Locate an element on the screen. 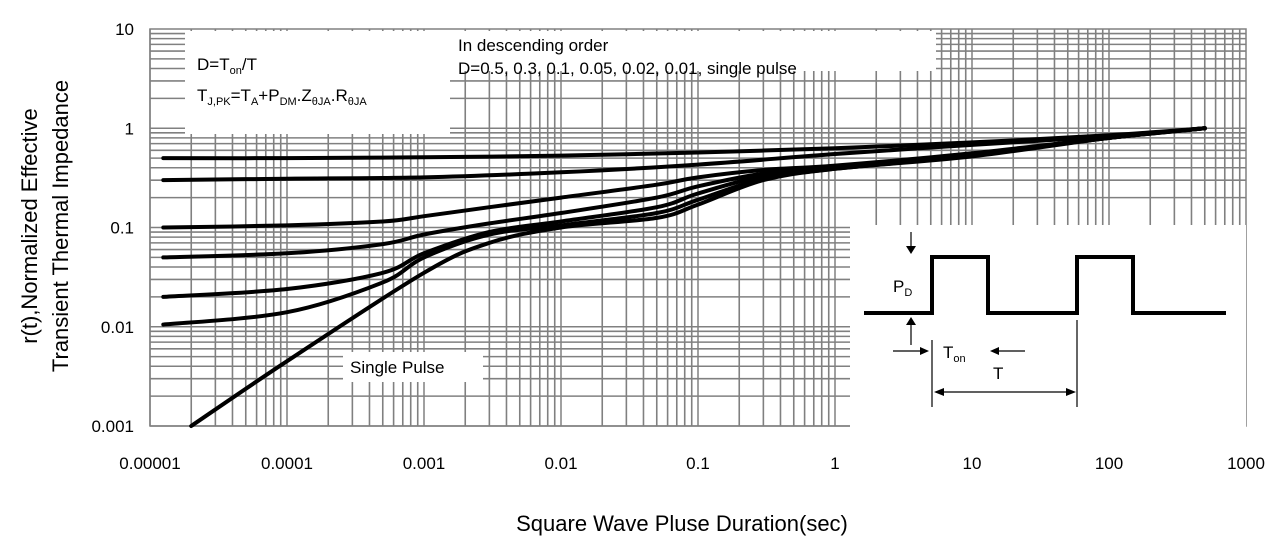  order-annotation-line1: In descending order is located at coordinates (533, 45).